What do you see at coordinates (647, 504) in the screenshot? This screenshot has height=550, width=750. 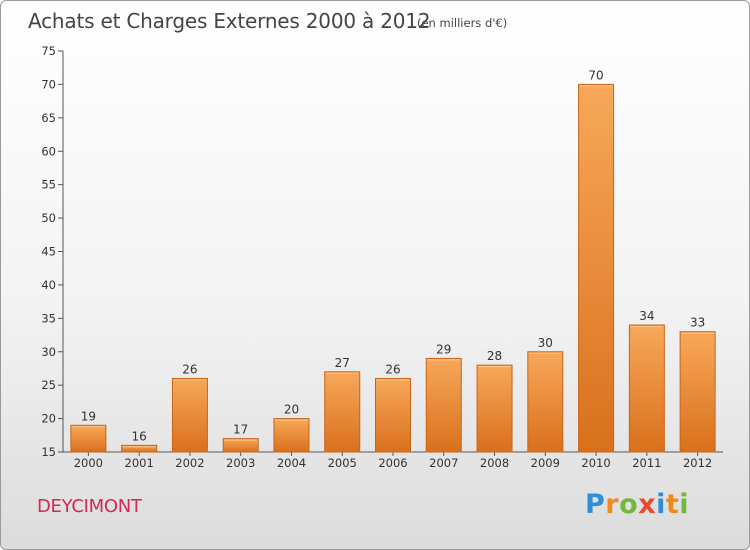 I see `logo-letter: x` at bounding box center [647, 504].